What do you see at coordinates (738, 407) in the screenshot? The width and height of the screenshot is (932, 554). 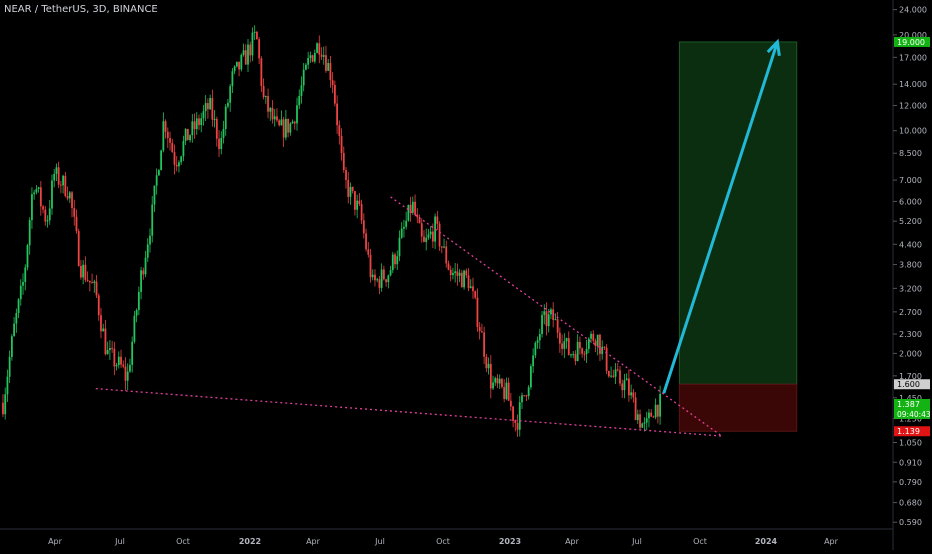 I see `stop-zone` at bounding box center [738, 407].